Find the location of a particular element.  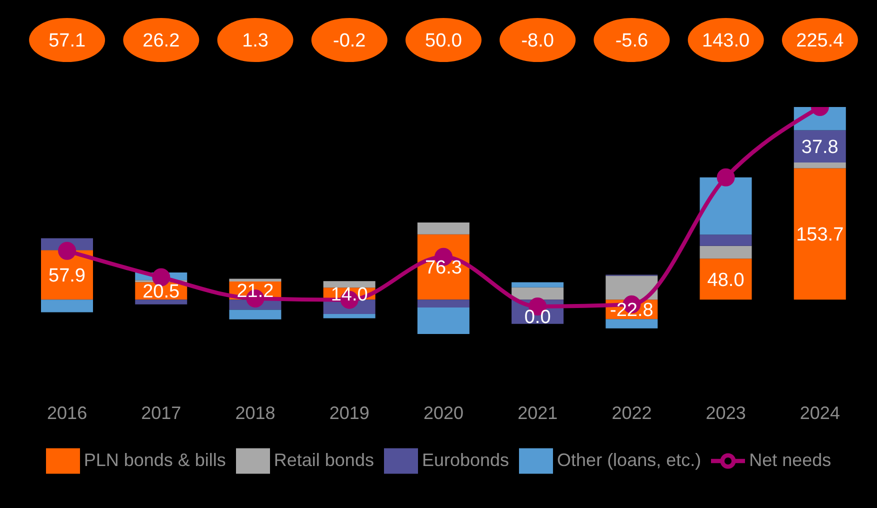

x-tick-label: 2022 is located at coordinates (632, 412).